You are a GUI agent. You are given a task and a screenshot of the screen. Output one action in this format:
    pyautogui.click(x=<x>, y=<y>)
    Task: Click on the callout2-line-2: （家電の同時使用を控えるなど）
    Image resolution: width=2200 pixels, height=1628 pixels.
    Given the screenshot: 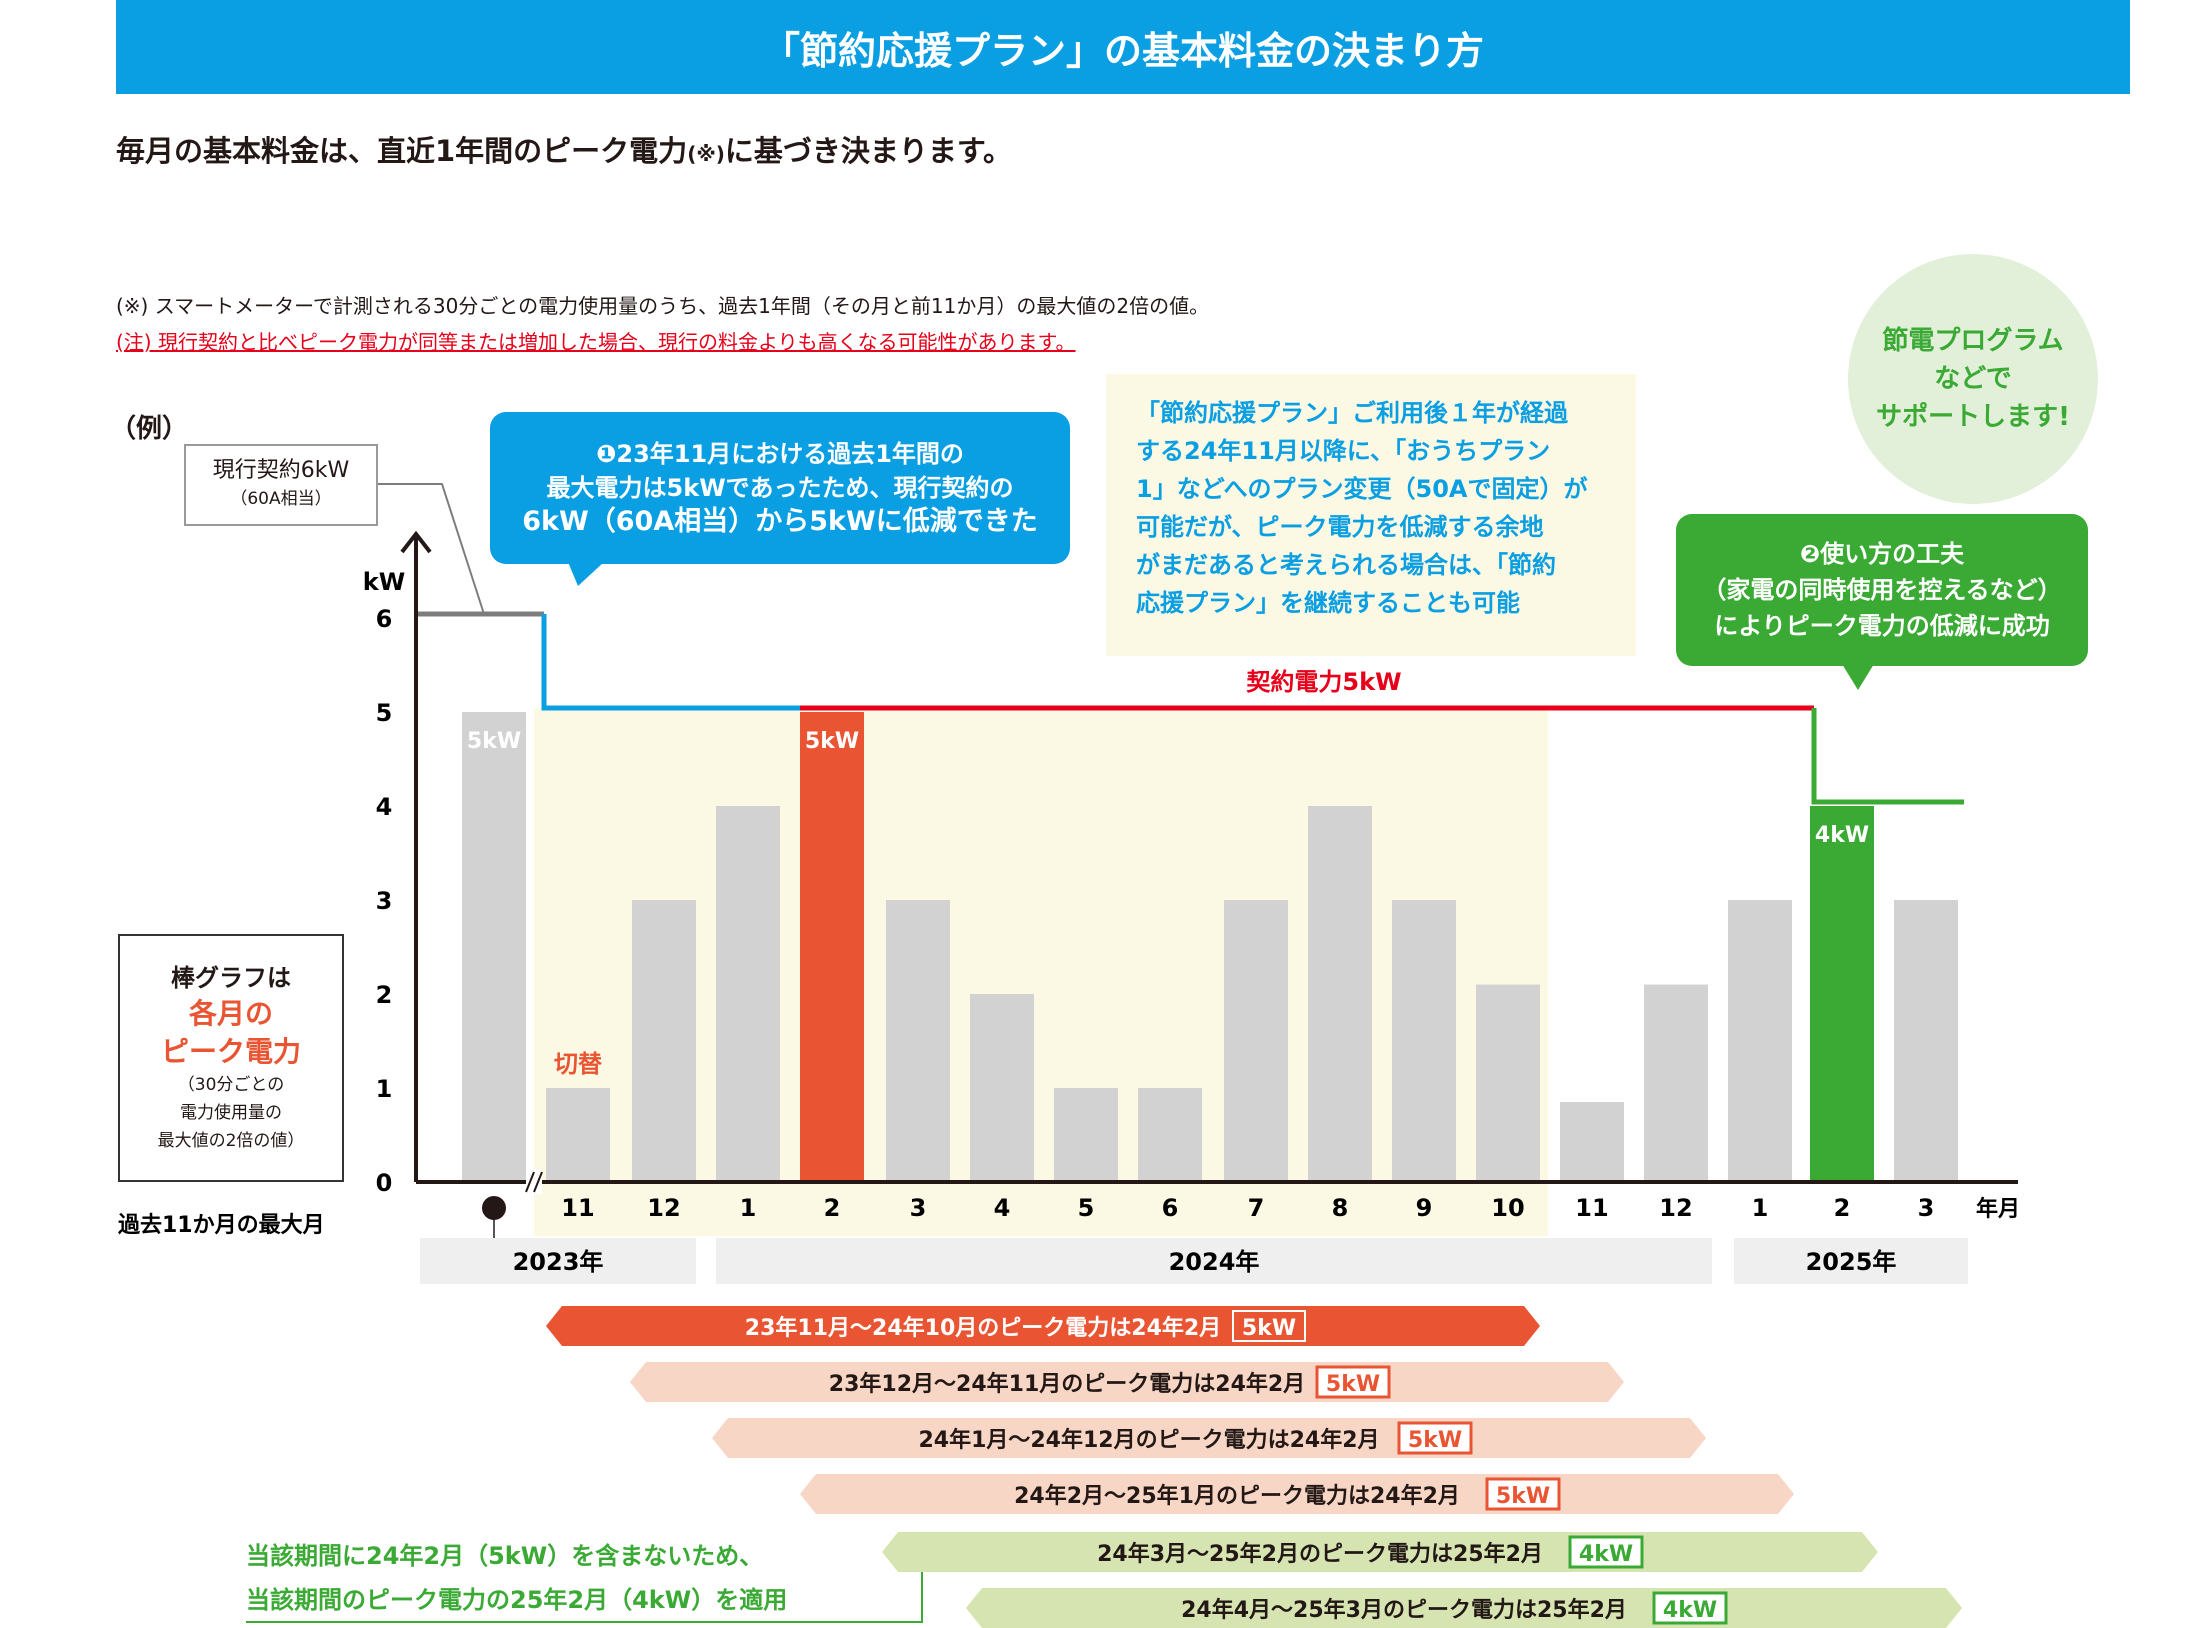 What is the action you would take?
    pyautogui.click(x=1882, y=590)
    